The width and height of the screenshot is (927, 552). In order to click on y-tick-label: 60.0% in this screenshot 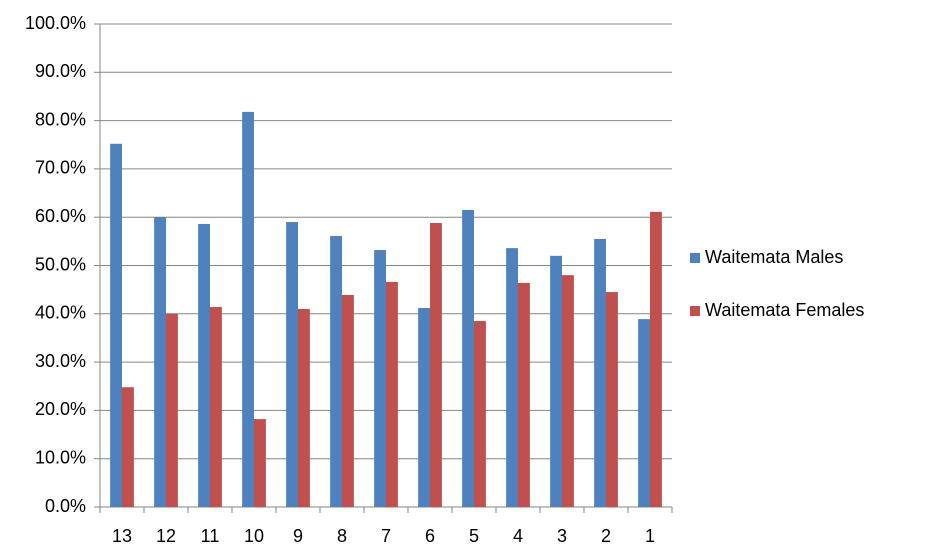, I will do `click(60, 216)`.